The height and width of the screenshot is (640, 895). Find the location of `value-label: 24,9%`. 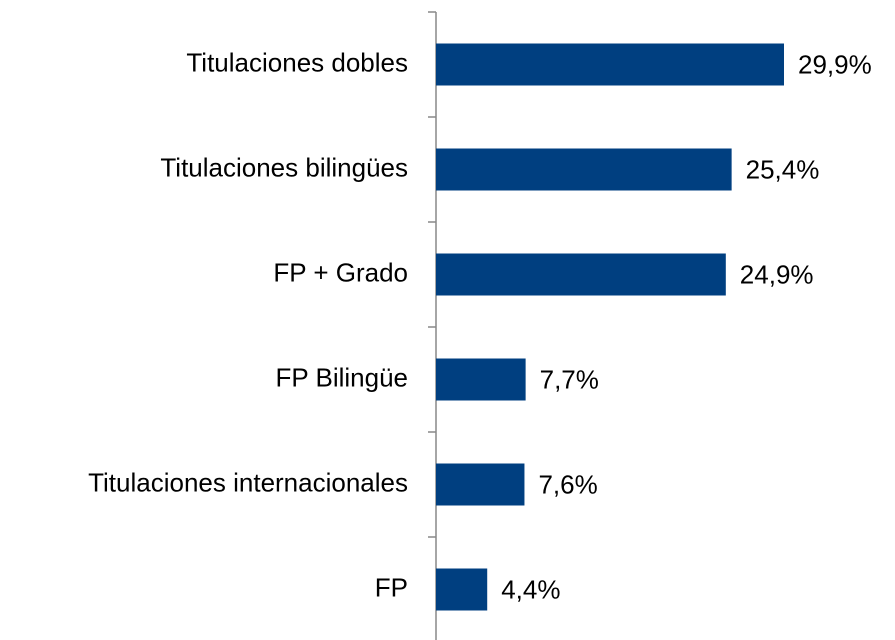

value-label: 24,9% is located at coordinates (777, 274).